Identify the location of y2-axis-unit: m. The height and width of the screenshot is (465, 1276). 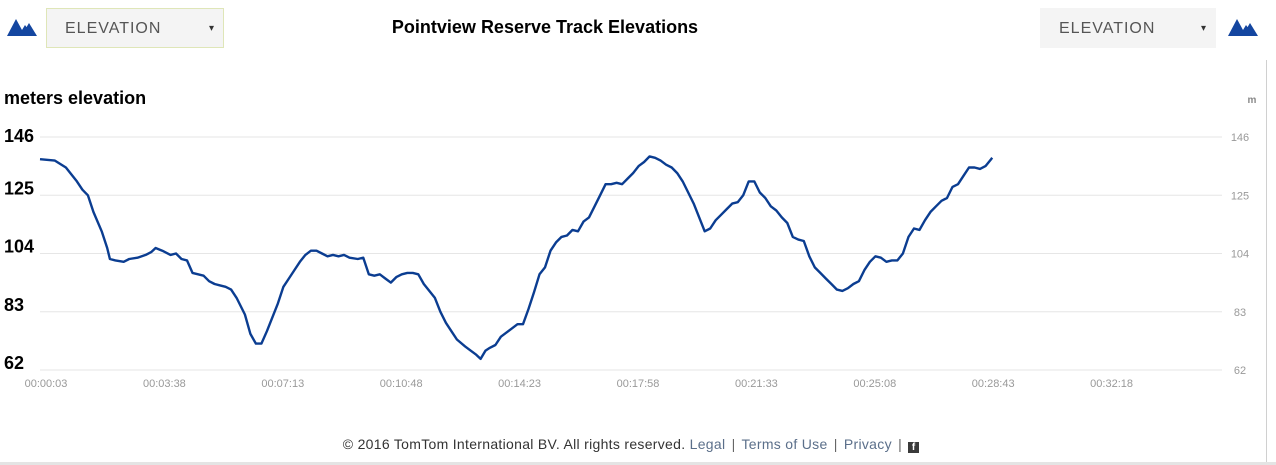
(1252, 100).